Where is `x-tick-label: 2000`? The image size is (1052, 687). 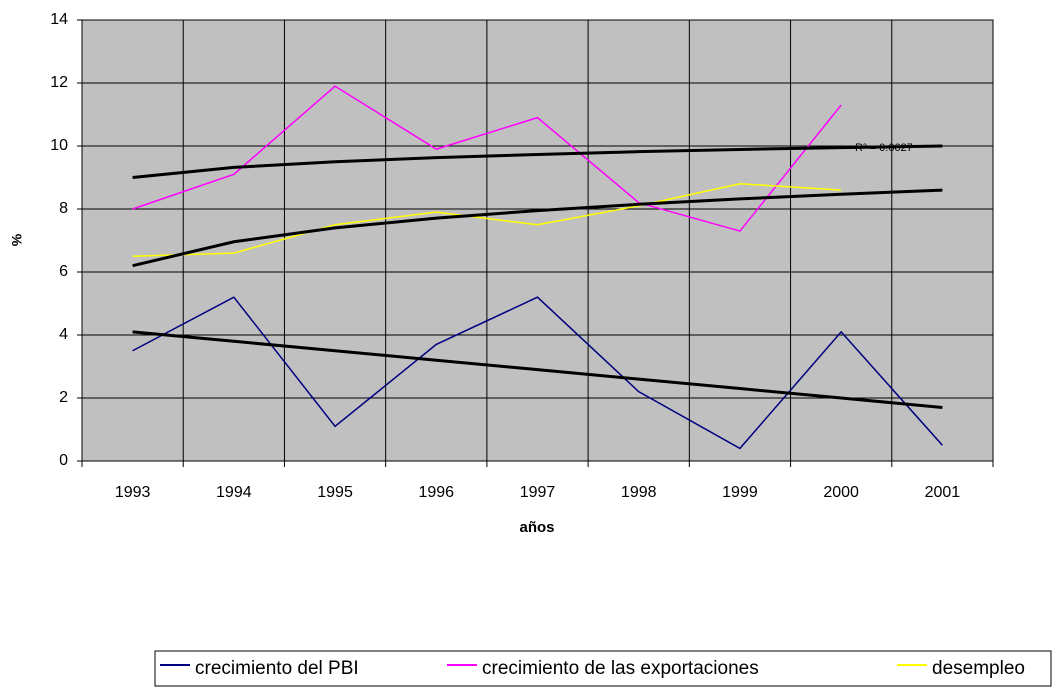
x-tick-label: 2000 is located at coordinates (841, 492).